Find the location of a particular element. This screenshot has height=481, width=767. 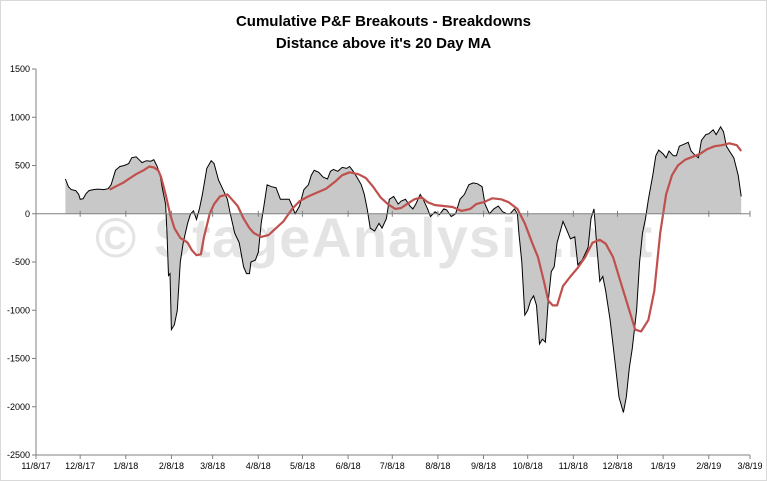

x-tick-label: 9/8/18 is located at coordinates (483, 466).